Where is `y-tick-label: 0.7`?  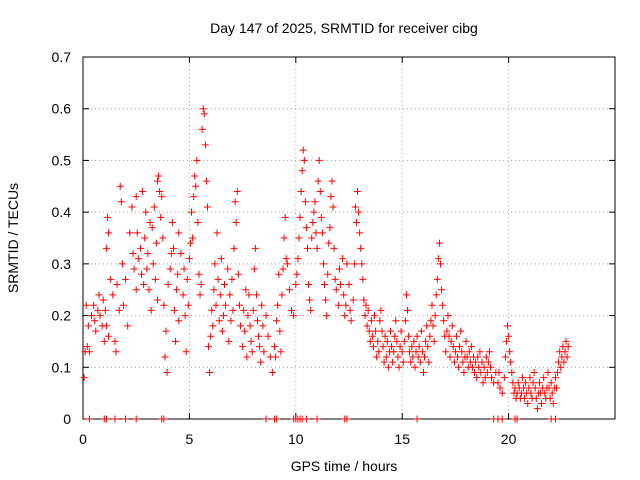 y-tick-label: 0.7 is located at coordinates (62, 57).